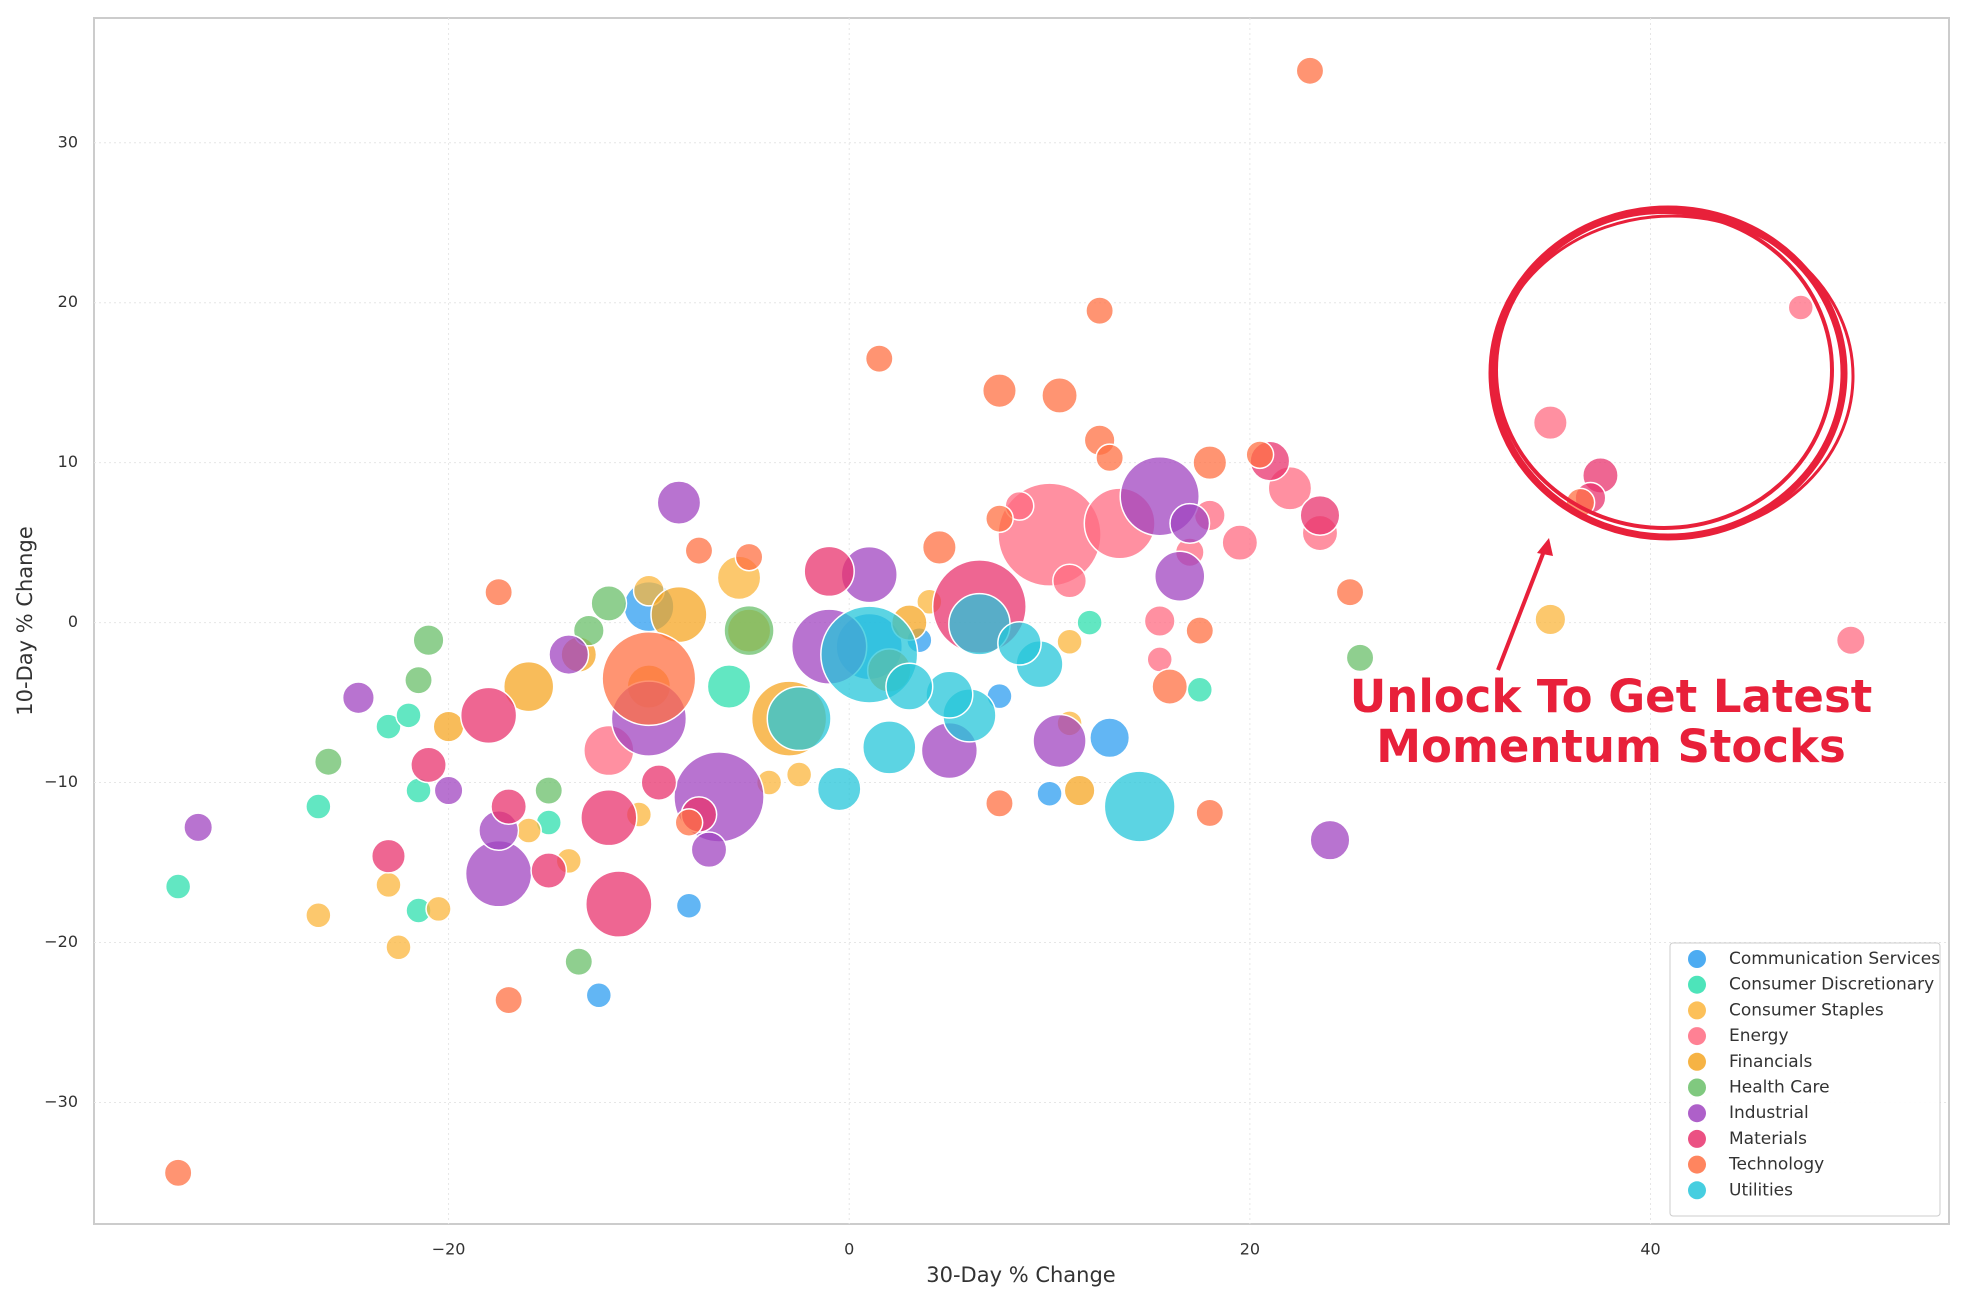  I want to click on x-tick-label: −20, so click(449, 1249).